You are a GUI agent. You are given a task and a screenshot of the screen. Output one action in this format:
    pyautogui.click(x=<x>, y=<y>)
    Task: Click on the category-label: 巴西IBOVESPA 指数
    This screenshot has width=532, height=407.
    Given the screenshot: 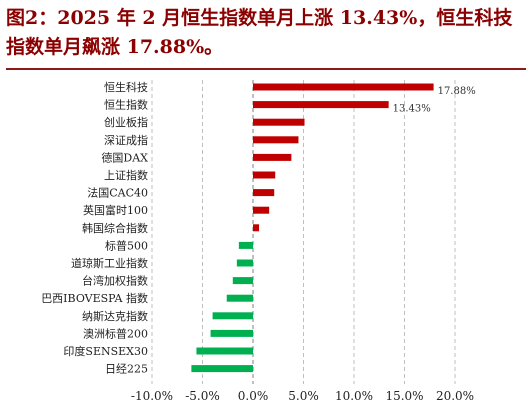 What is the action you would take?
    pyautogui.click(x=94, y=298)
    